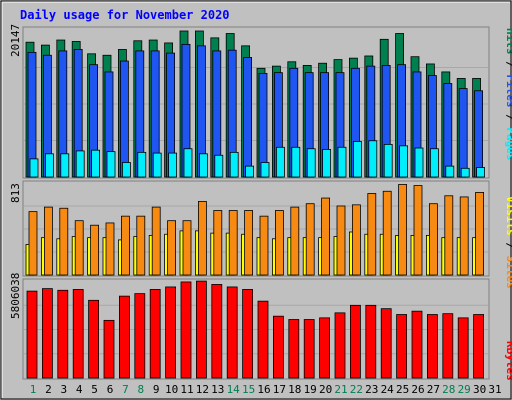 The width and height of the screenshot is (512, 400). Describe the element at coordinates (402, 389) in the screenshot. I see `x-label-25: 25` at that location.